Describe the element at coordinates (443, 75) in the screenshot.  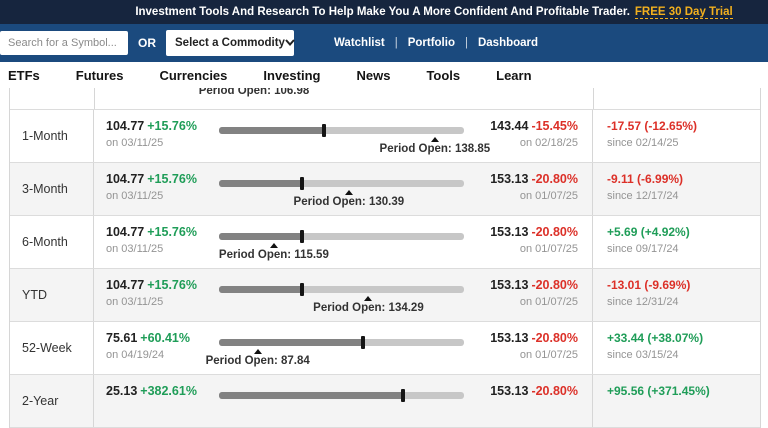
I see `nav-item-tools: Tools` at that location.